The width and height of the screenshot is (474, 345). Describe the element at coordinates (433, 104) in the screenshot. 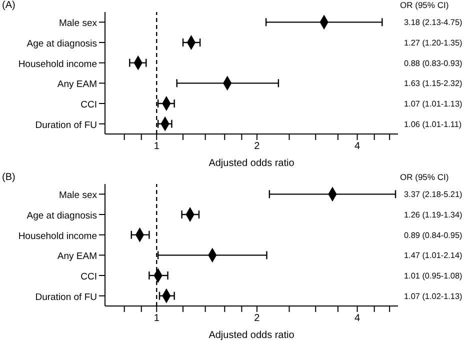

I see `data-label: 1.07 (1.01-1.13)` at that location.